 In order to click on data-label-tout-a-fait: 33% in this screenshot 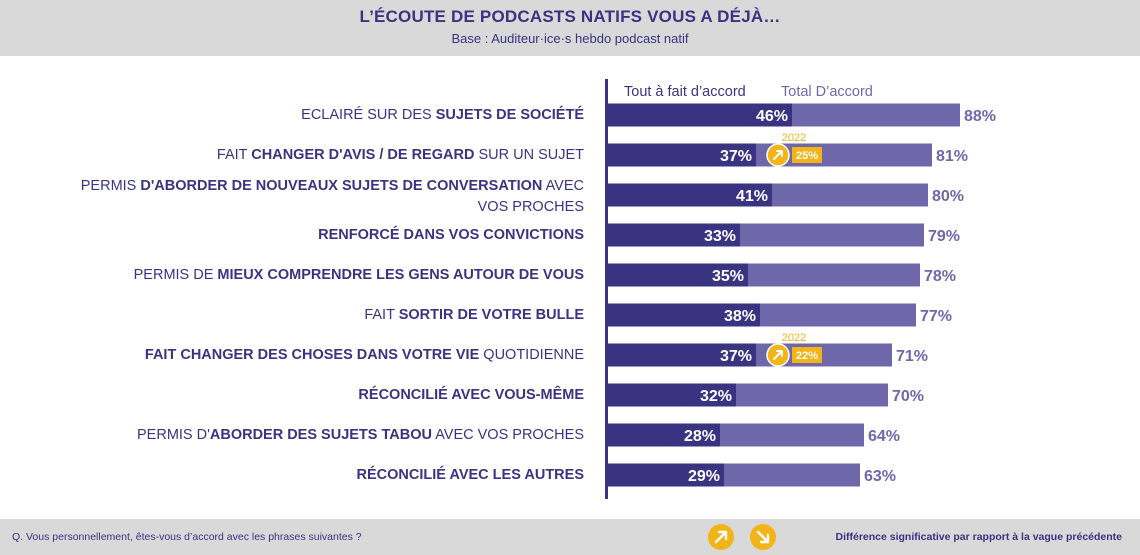, I will do `click(720, 236)`.